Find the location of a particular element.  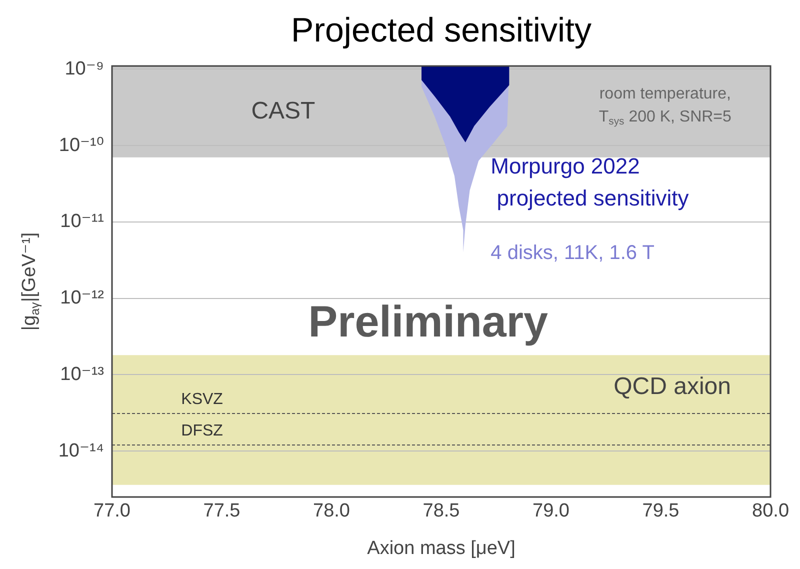

ref-line-label: KSVZ is located at coordinates (202, 399).